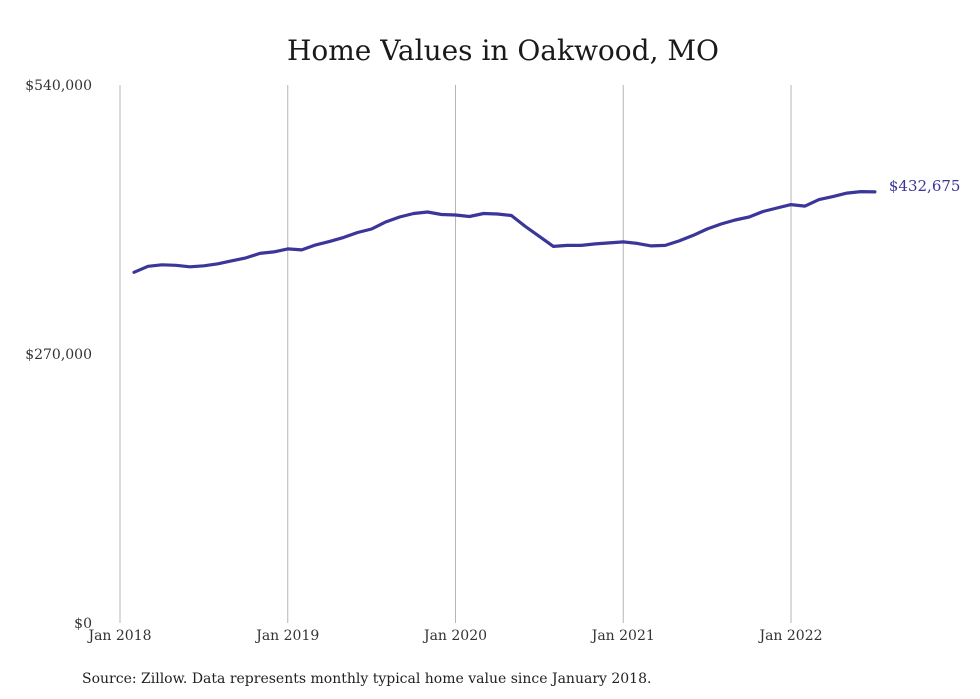 The width and height of the screenshot is (980, 699). I want to click on series-group: $432,675, so click(546, 225).